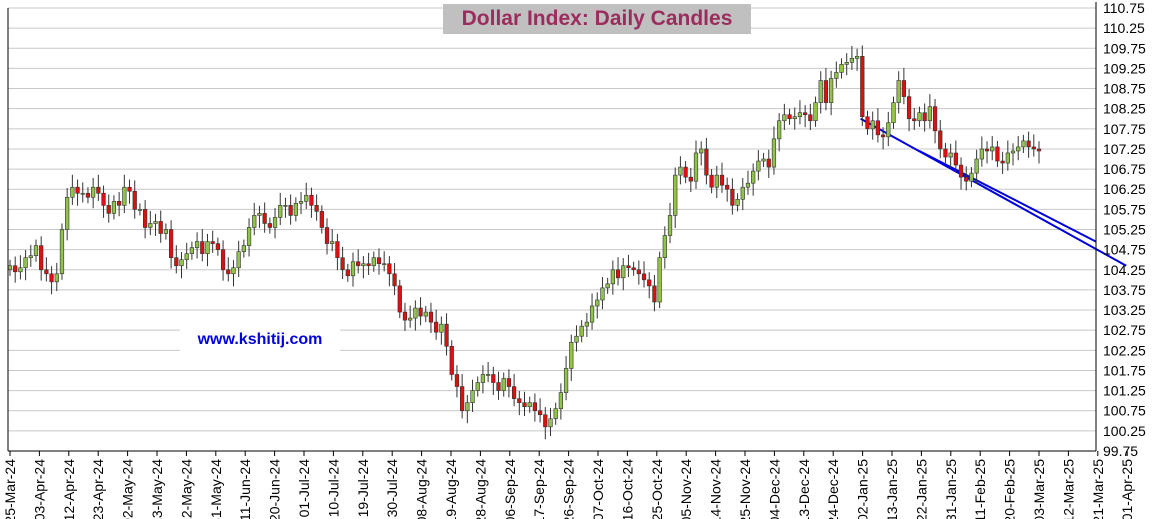 The height and width of the screenshot is (519, 1176). I want to click on x-tick-label: 16-Oct-24, so click(627, 489).